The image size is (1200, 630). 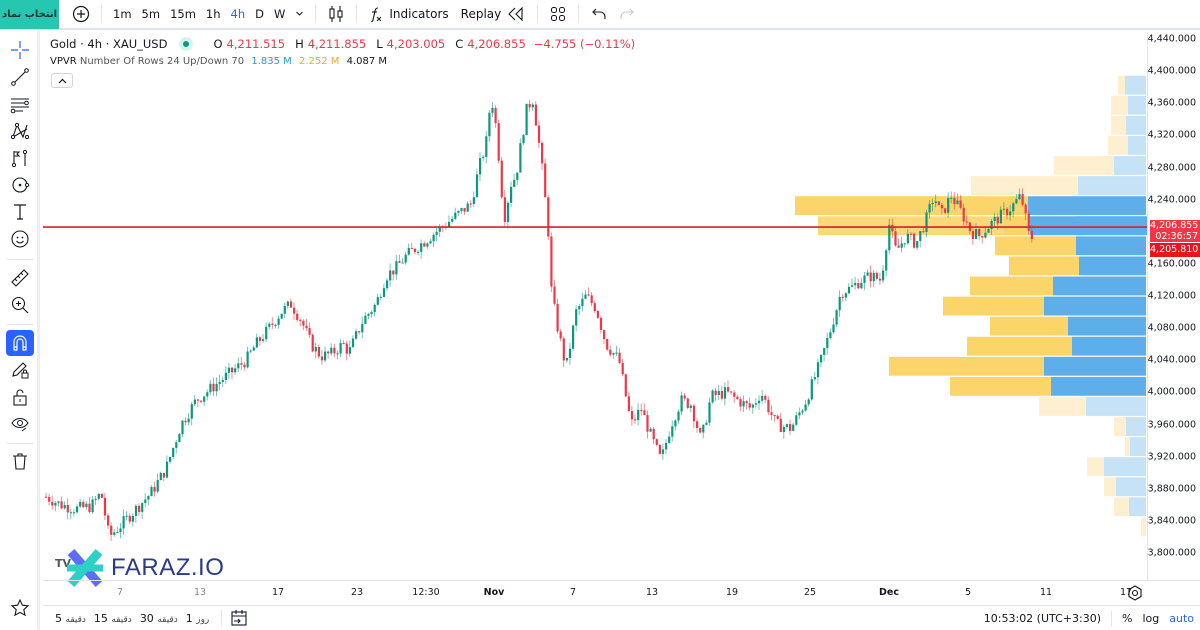 I want to click on emoji-tool, so click(x=20, y=239).